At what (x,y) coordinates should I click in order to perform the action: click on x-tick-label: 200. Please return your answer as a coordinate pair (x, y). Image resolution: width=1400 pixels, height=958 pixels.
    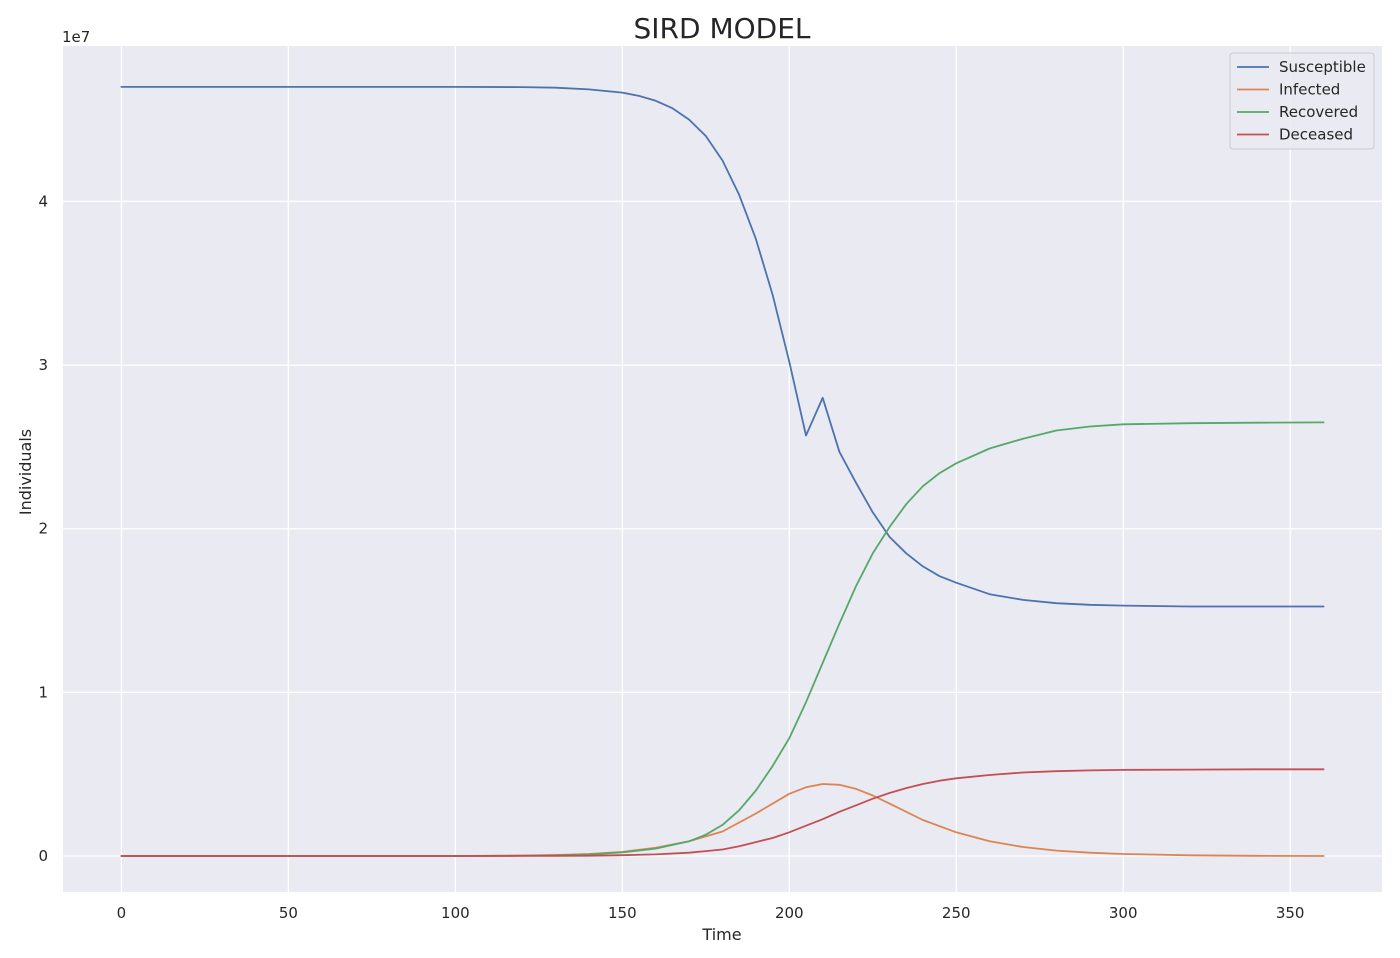
    Looking at the image, I should click on (789, 913).